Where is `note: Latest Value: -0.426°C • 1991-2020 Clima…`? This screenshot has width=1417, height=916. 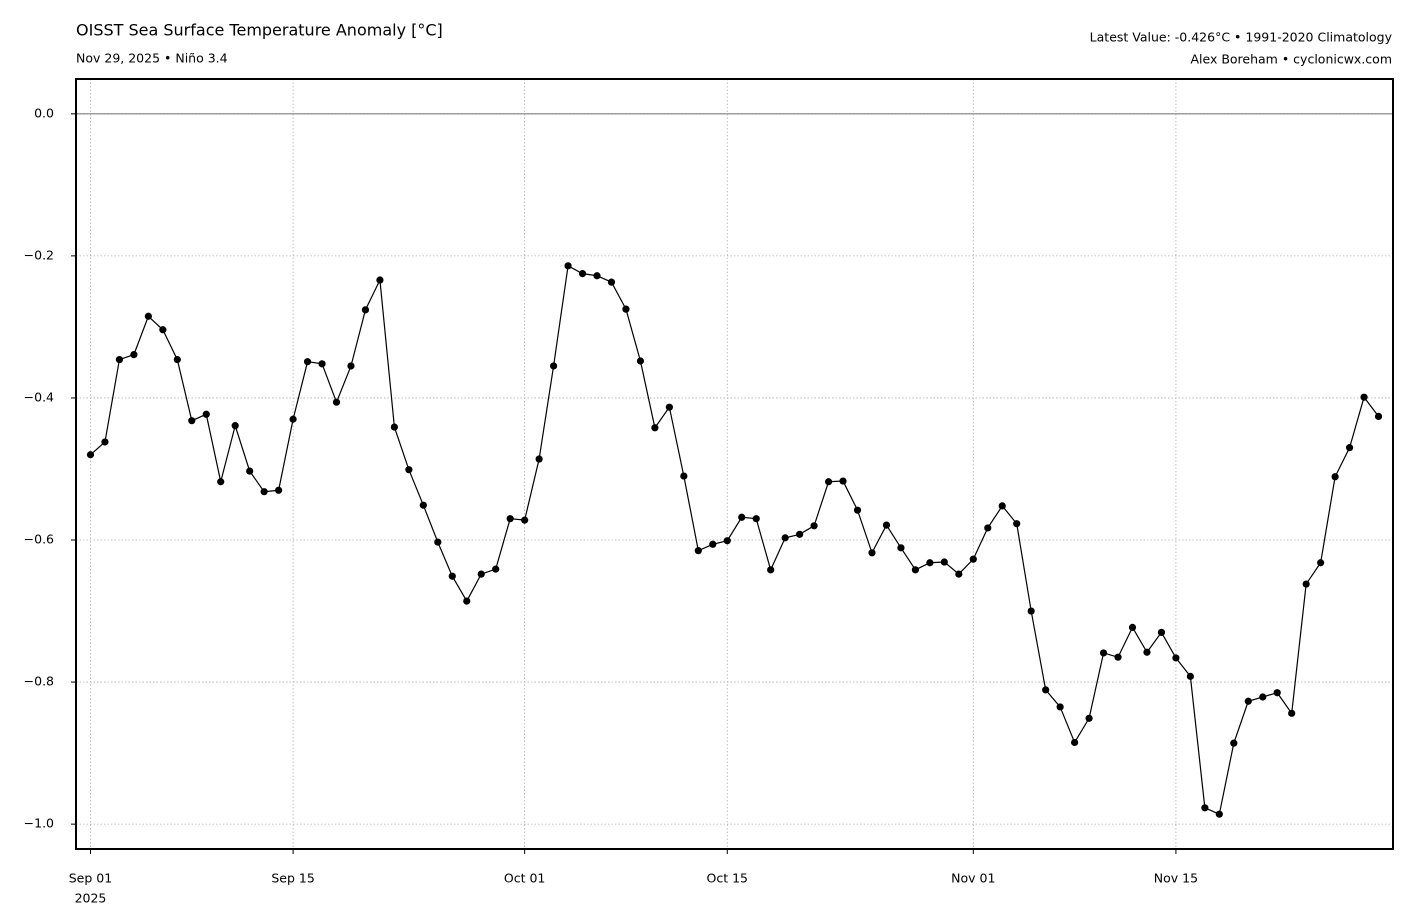
note: Latest Value: -0.426°C • 1991-2020 Clima… is located at coordinates (1241, 37).